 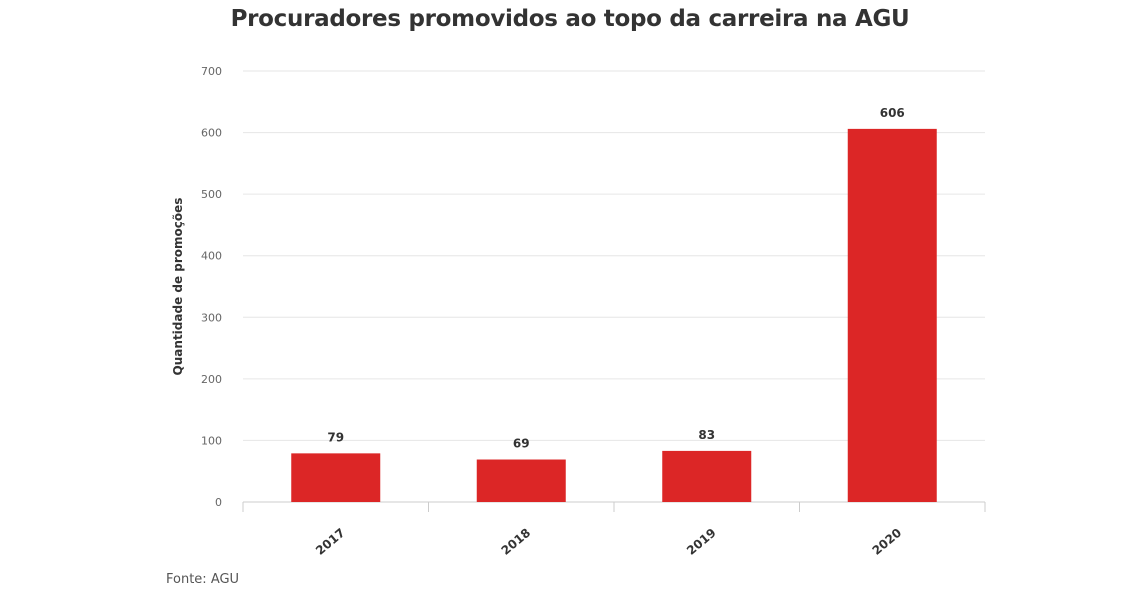 What do you see at coordinates (218, 502) in the screenshot?
I see `y-tick-label: 0` at bounding box center [218, 502].